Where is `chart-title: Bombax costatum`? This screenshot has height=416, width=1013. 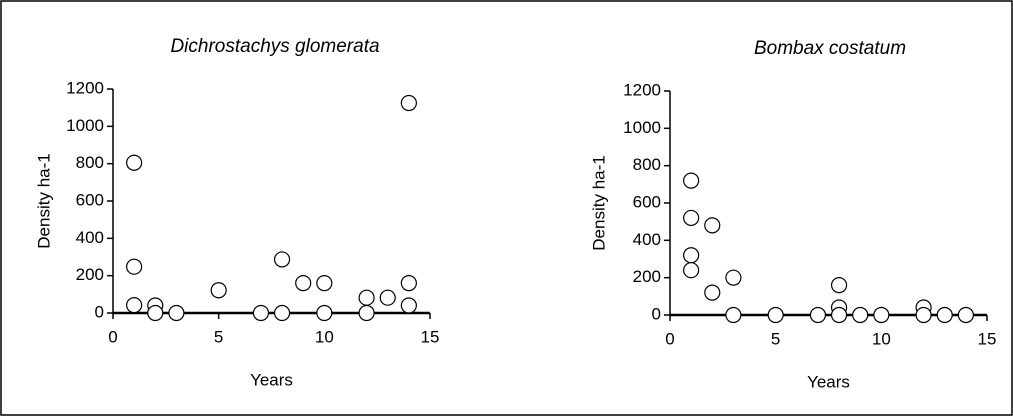
chart-title: Bombax costatum is located at coordinates (830, 48).